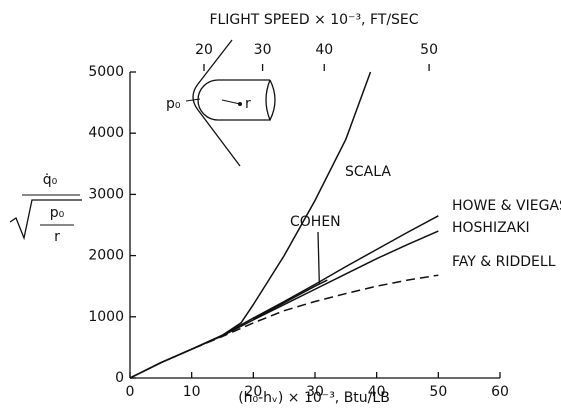  What do you see at coordinates (106, 133) in the screenshot?
I see `y-tick-label: 4000` at bounding box center [106, 133].